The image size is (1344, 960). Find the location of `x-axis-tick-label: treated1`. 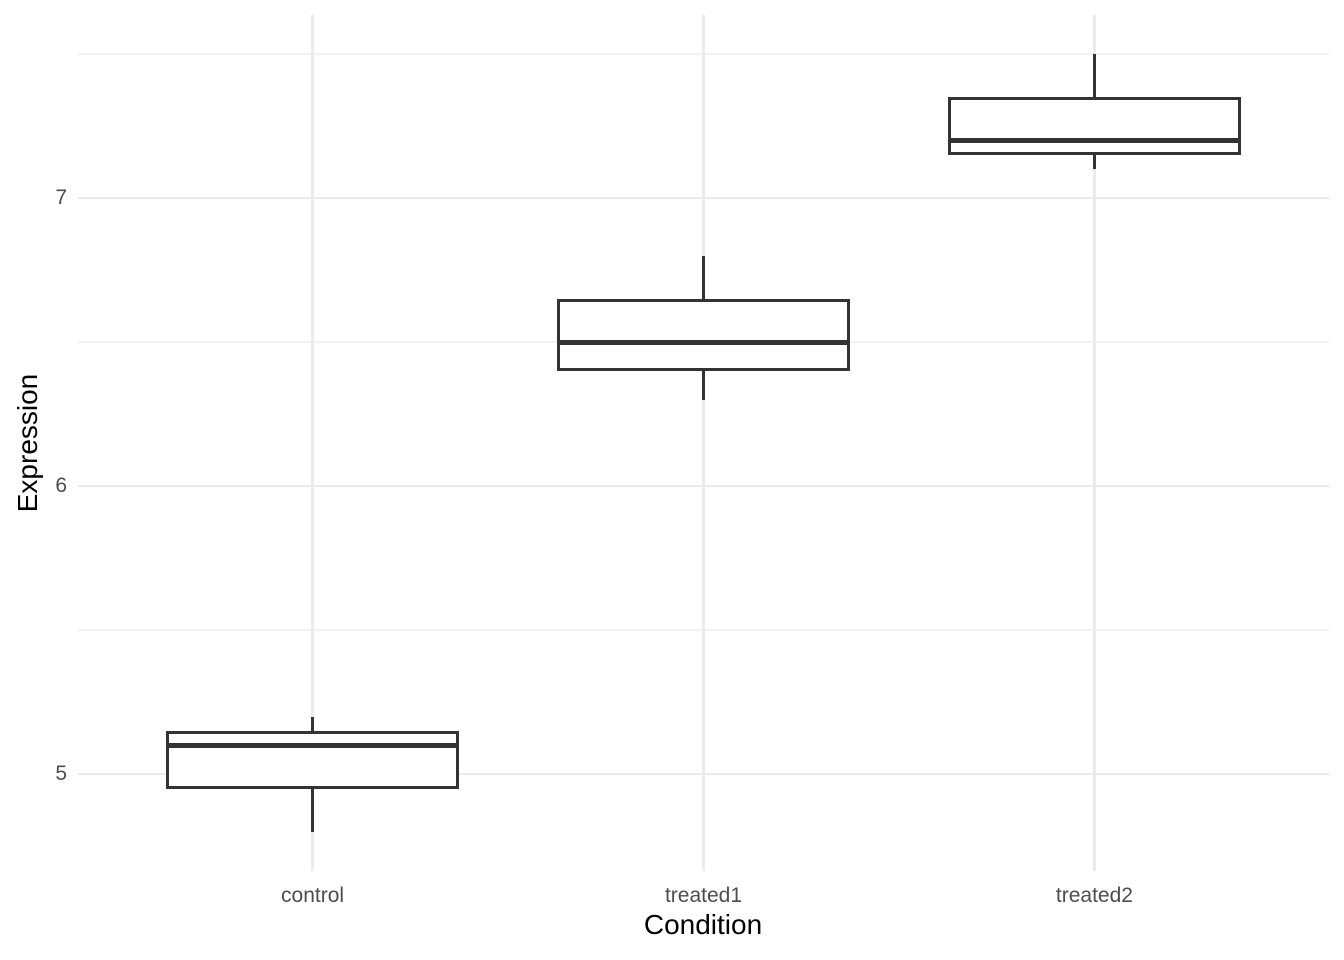

x-axis-tick-label: treated1 is located at coordinates (703, 895).